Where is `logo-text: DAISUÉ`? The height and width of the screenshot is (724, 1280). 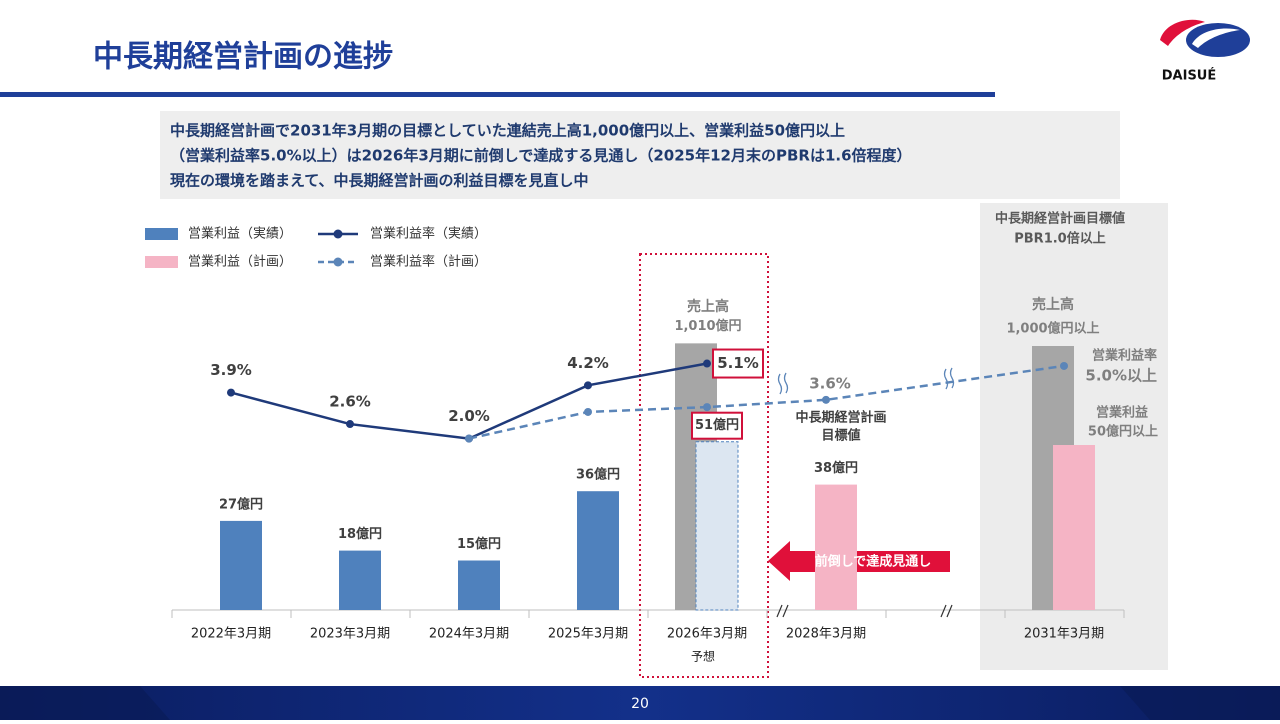 logo-text: DAISUÉ is located at coordinates (1189, 76).